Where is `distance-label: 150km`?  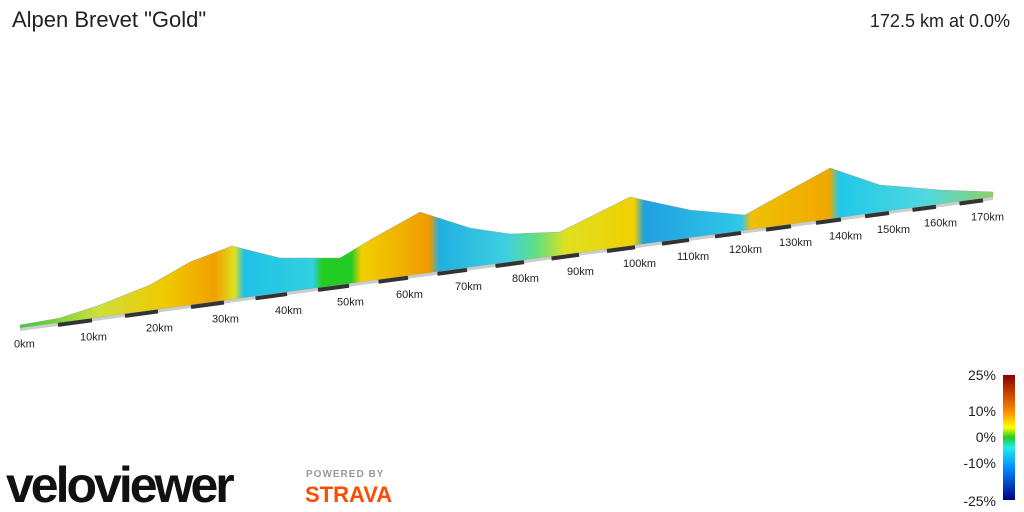
distance-label: 150km is located at coordinates (893, 230).